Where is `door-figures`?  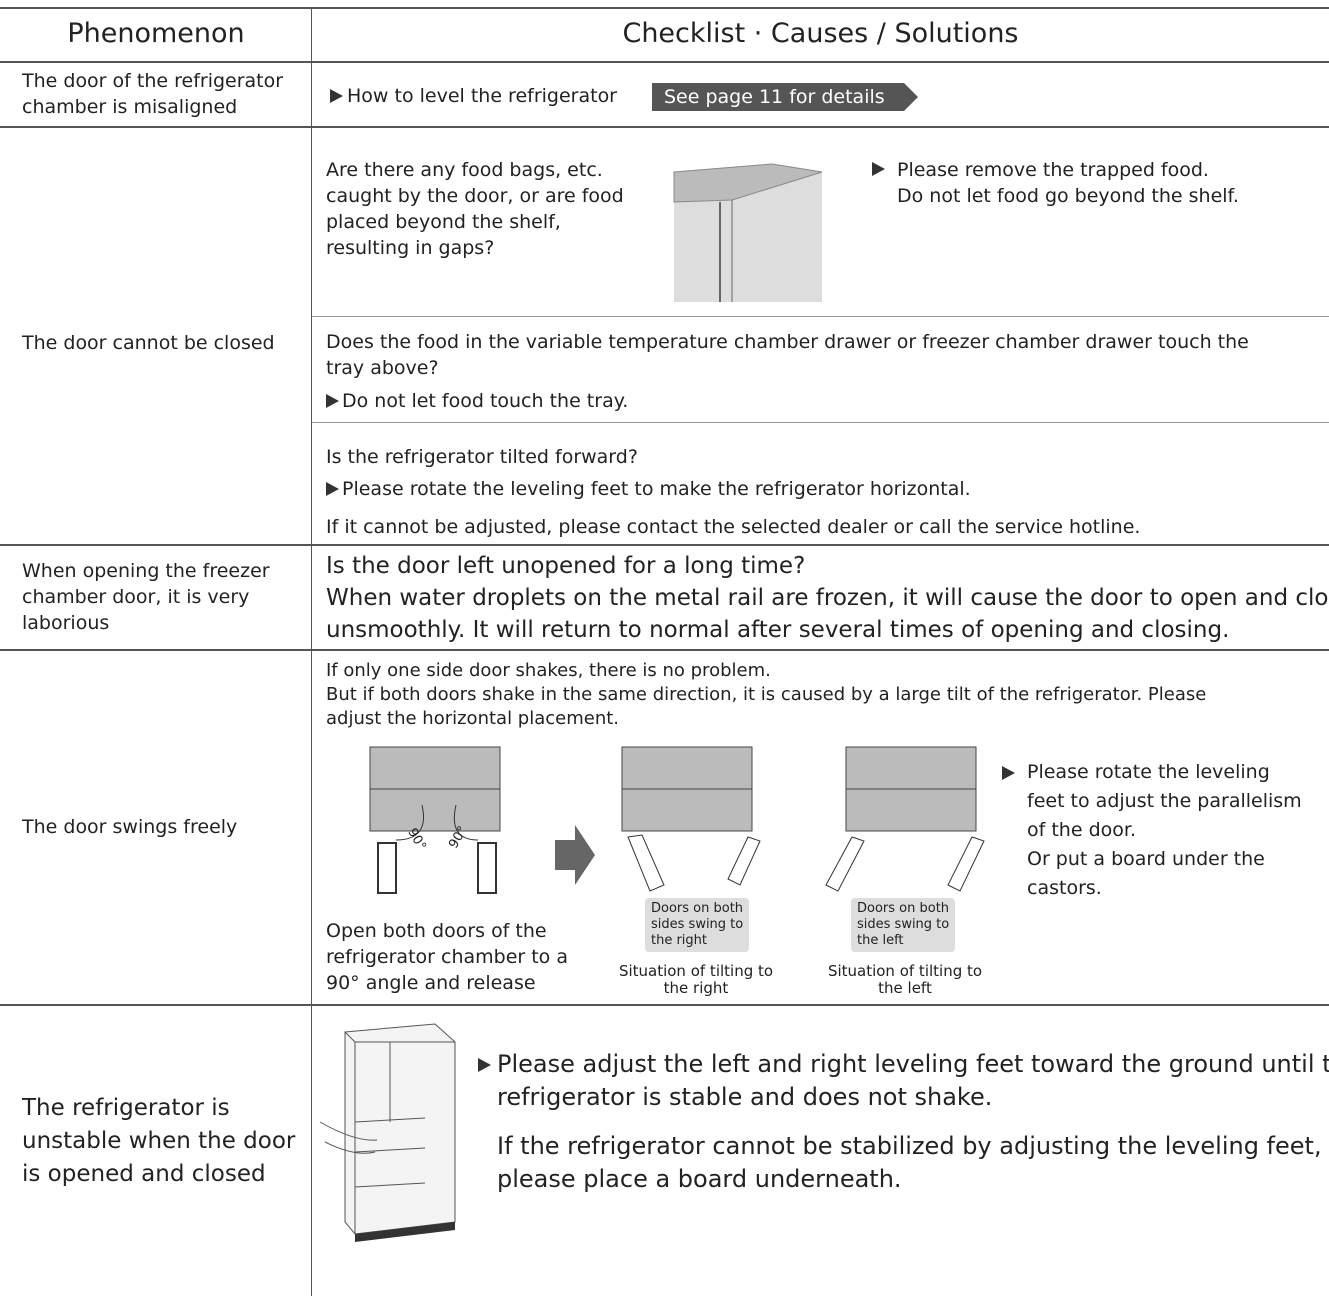 door-figures is located at coordinates (677, 820).